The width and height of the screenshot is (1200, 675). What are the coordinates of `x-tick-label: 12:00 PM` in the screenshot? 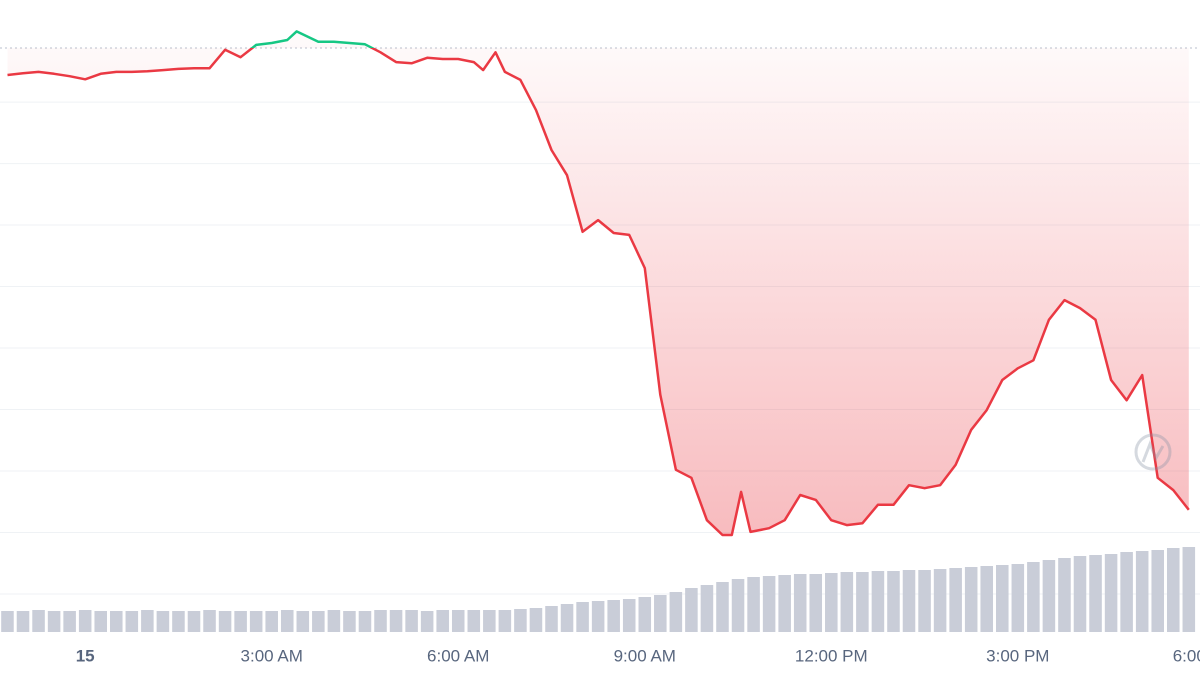 It's located at (831, 655).